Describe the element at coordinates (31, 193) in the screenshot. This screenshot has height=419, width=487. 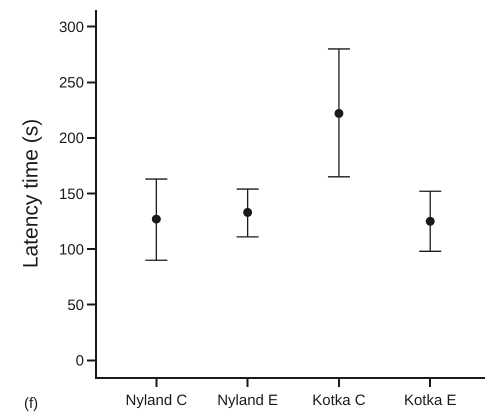
I see `y-axis-title: Latency time (s)` at that location.